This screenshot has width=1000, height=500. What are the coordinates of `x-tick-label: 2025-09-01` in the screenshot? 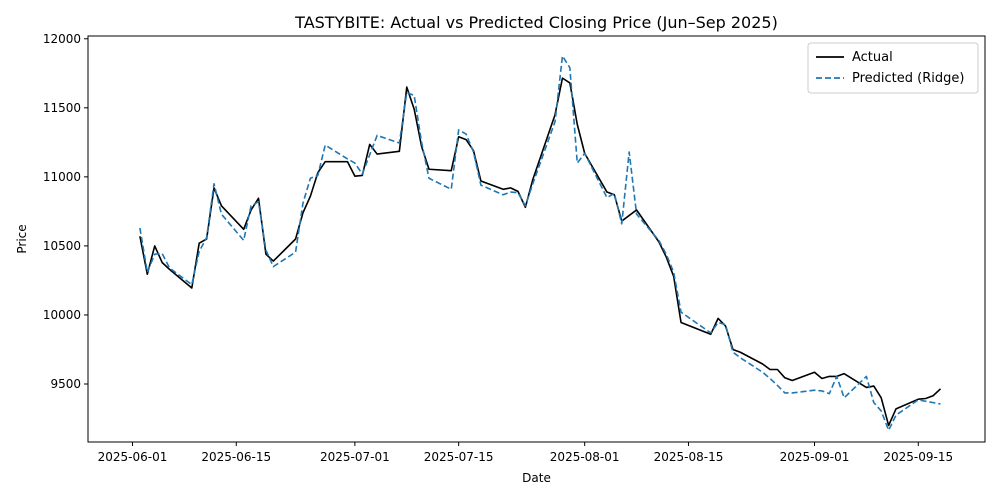 It's located at (815, 457).